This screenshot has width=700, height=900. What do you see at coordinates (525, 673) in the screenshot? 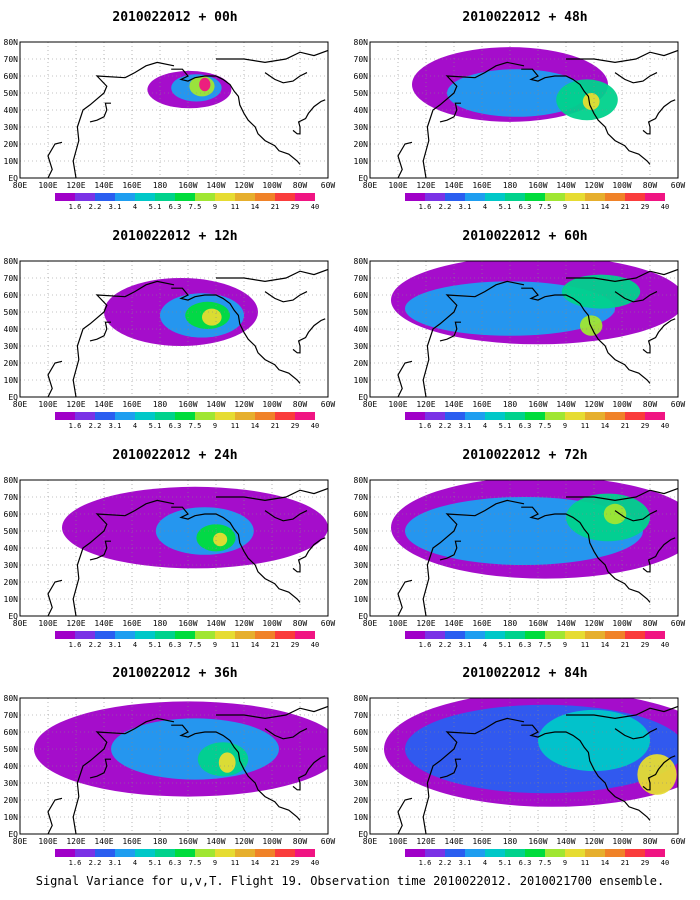
I see `panel-title: 2010022012 + 84h` at bounding box center [525, 673].